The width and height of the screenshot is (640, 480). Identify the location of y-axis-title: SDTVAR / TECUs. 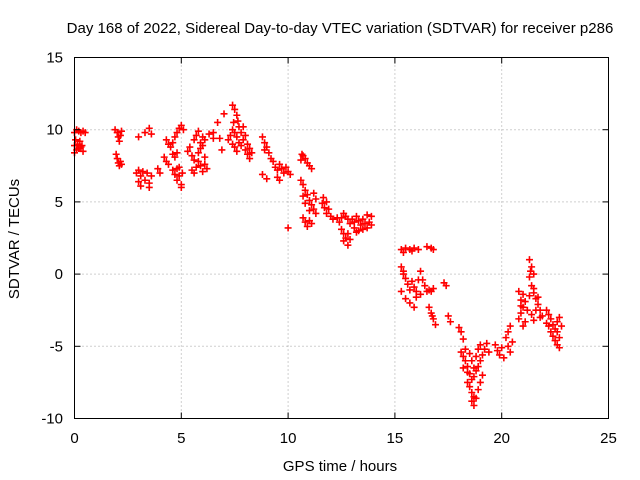
(14, 239).